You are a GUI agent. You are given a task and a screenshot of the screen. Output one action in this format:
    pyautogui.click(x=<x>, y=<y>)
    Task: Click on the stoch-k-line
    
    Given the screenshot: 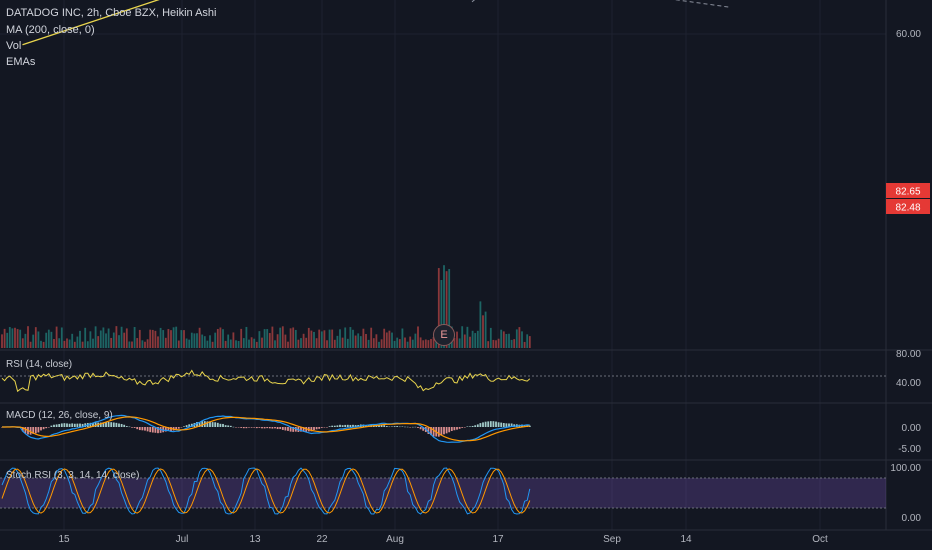 What is the action you would take?
    pyautogui.click(x=266, y=491)
    